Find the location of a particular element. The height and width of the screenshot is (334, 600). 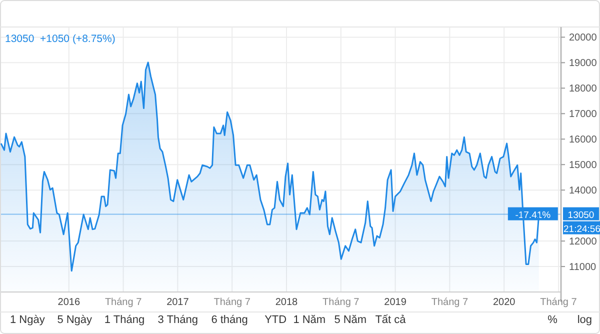

text: 3 Tháng is located at coordinates (178, 320).